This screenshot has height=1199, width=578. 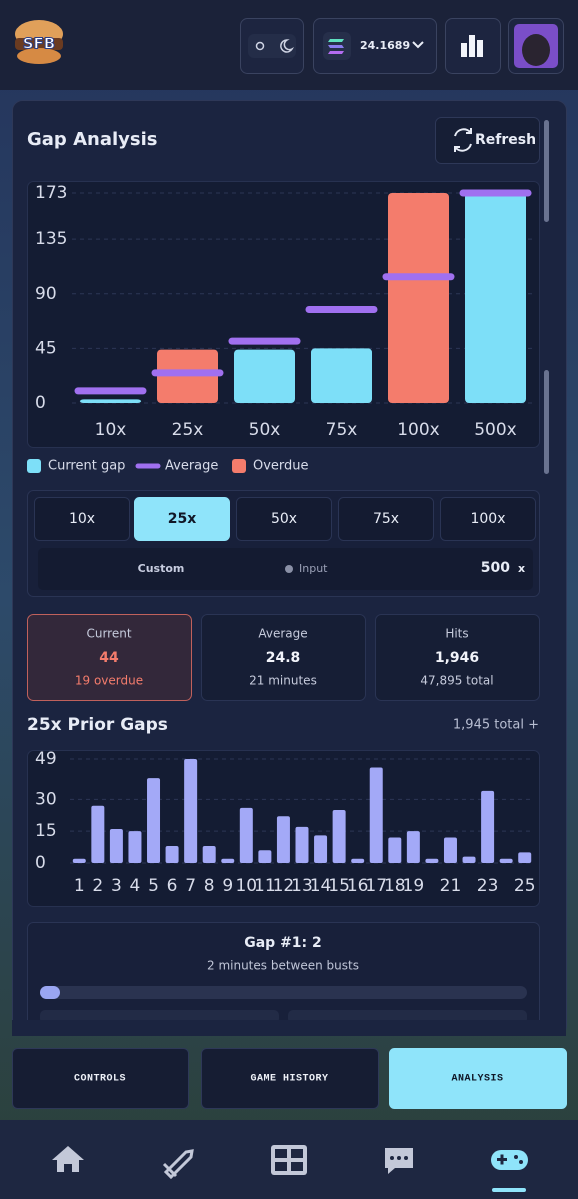 I want to click on nav-gamepad, so click(x=509, y=1160).